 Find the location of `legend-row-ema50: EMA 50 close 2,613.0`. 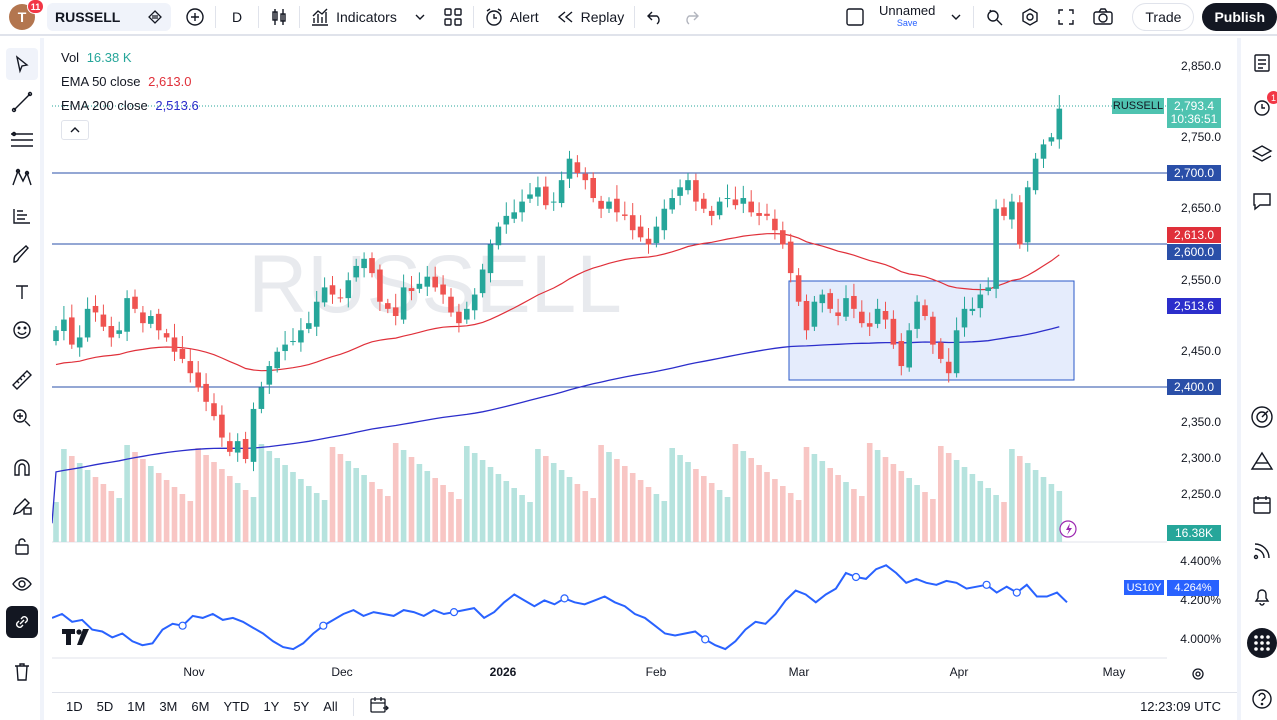

legend-row-ema50: EMA 50 close 2,613.0 is located at coordinates (130, 82).